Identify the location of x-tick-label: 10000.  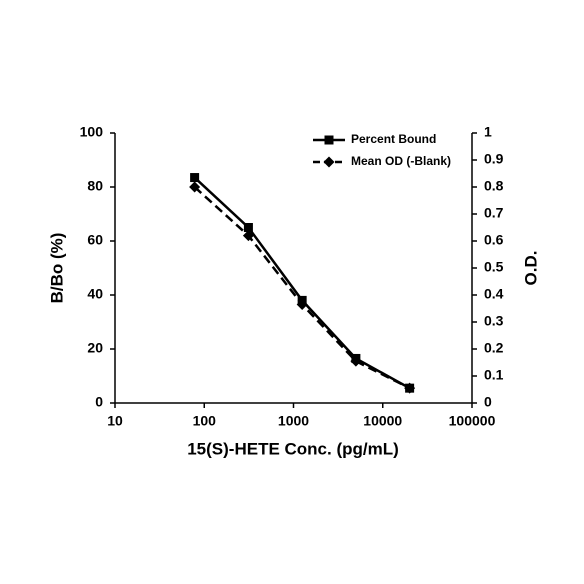
(382, 421).